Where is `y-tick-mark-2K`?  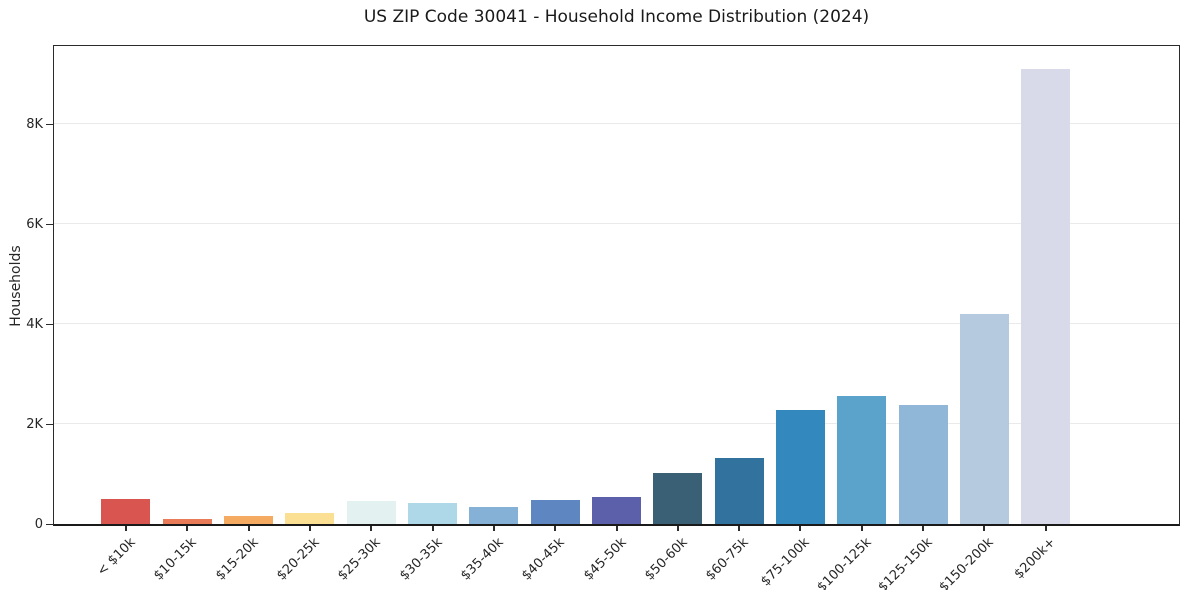 y-tick-mark-2K is located at coordinates (49, 424).